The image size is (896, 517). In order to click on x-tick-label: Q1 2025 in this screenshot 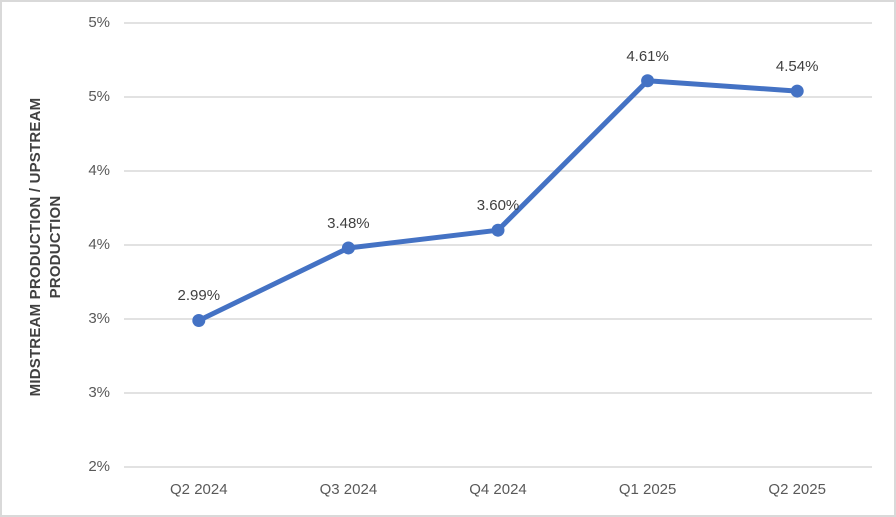, I will do `click(647, 489)`.